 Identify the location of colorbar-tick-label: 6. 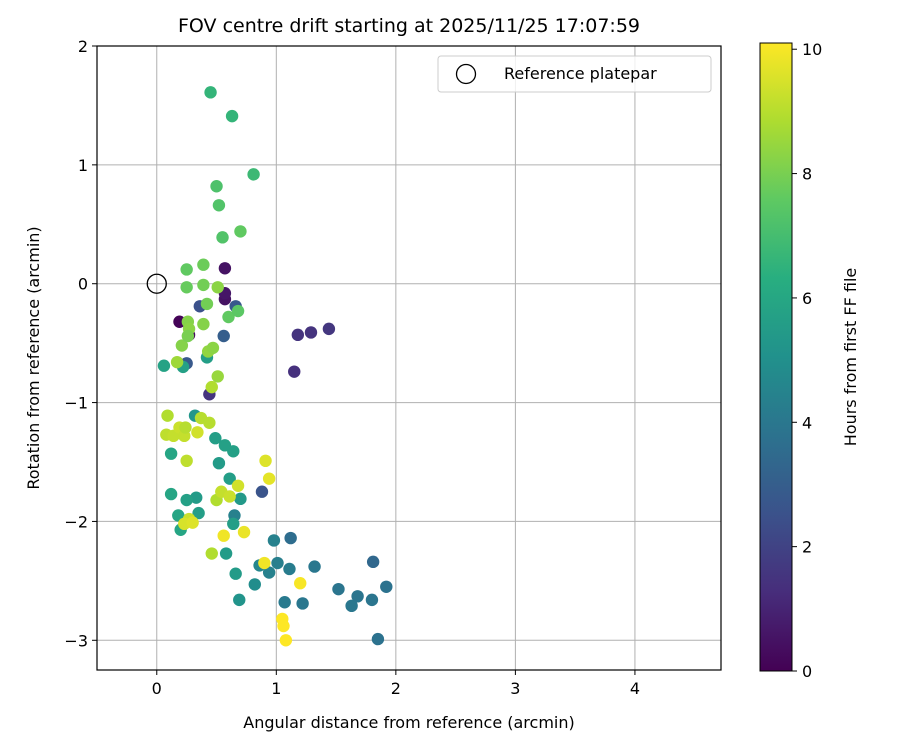
(807, 298).